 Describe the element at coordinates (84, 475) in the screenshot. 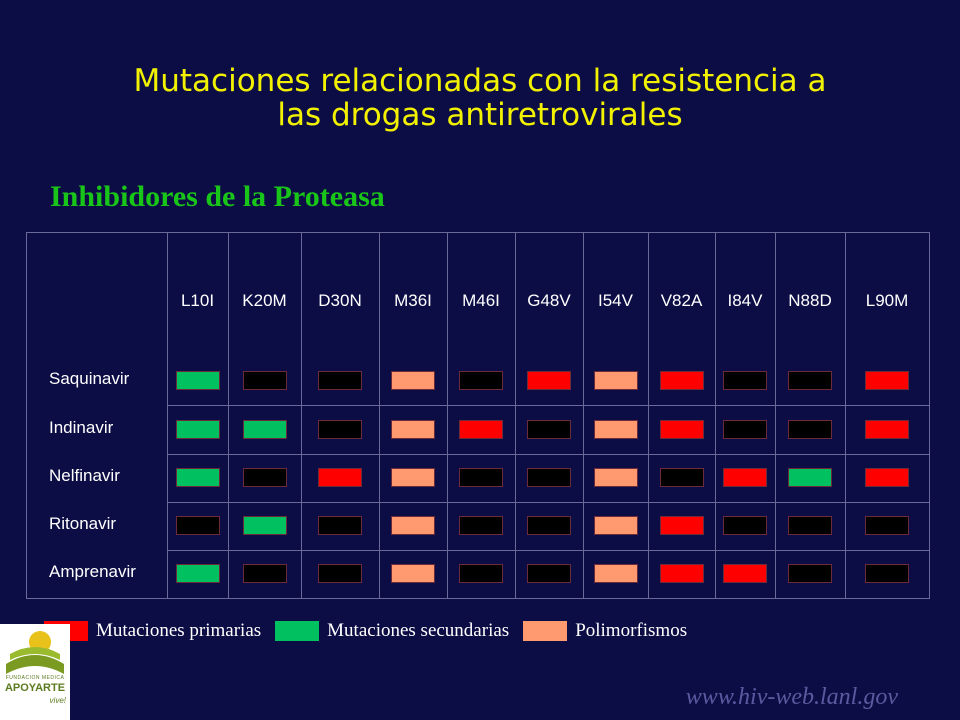

I see `drug-label-nelfinavir: Nelfinavir` at that location.